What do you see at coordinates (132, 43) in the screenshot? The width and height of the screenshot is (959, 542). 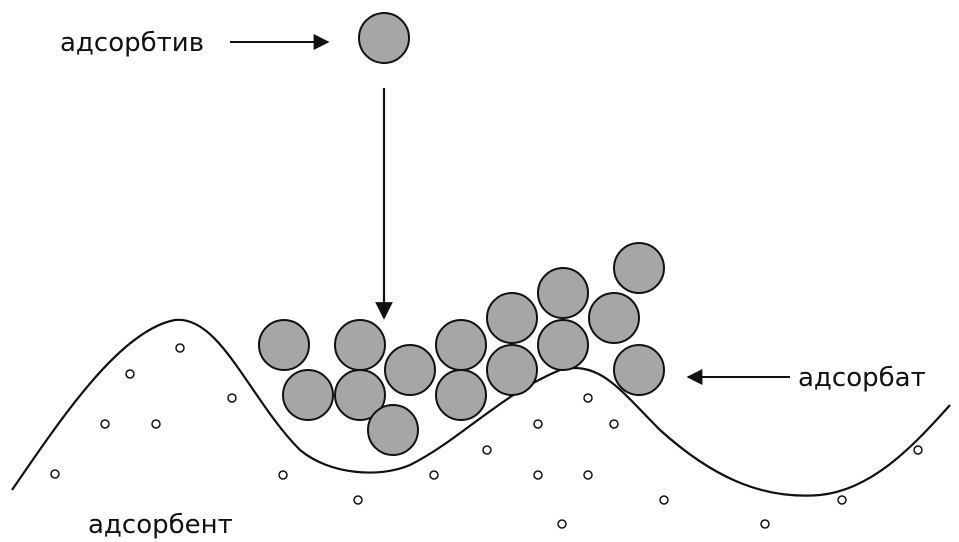 I see `adsorptive-label: адсорбтив` at bounding box center [132, 43].